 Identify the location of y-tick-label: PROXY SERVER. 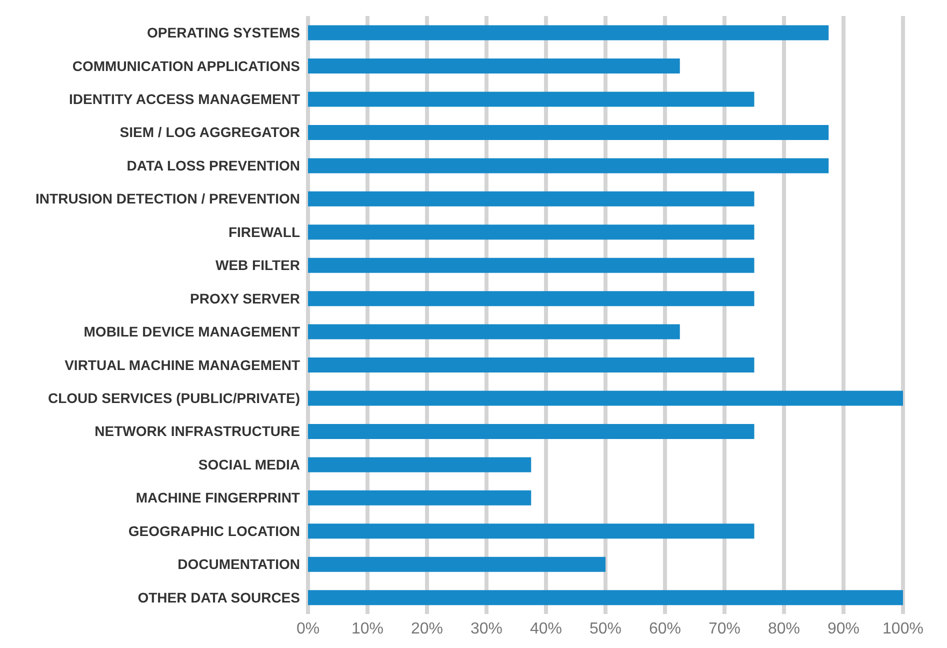
(245, 298).